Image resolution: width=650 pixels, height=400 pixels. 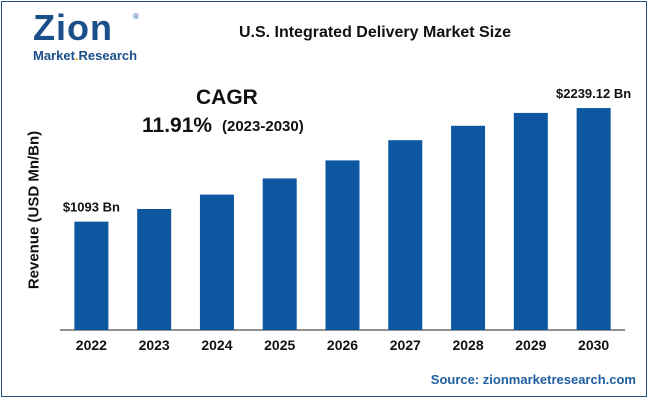 What do you see at coordinates (593, 345) in the screenshot?
I see `x-tick-2030: 2030` at bounding box center [593, 345].